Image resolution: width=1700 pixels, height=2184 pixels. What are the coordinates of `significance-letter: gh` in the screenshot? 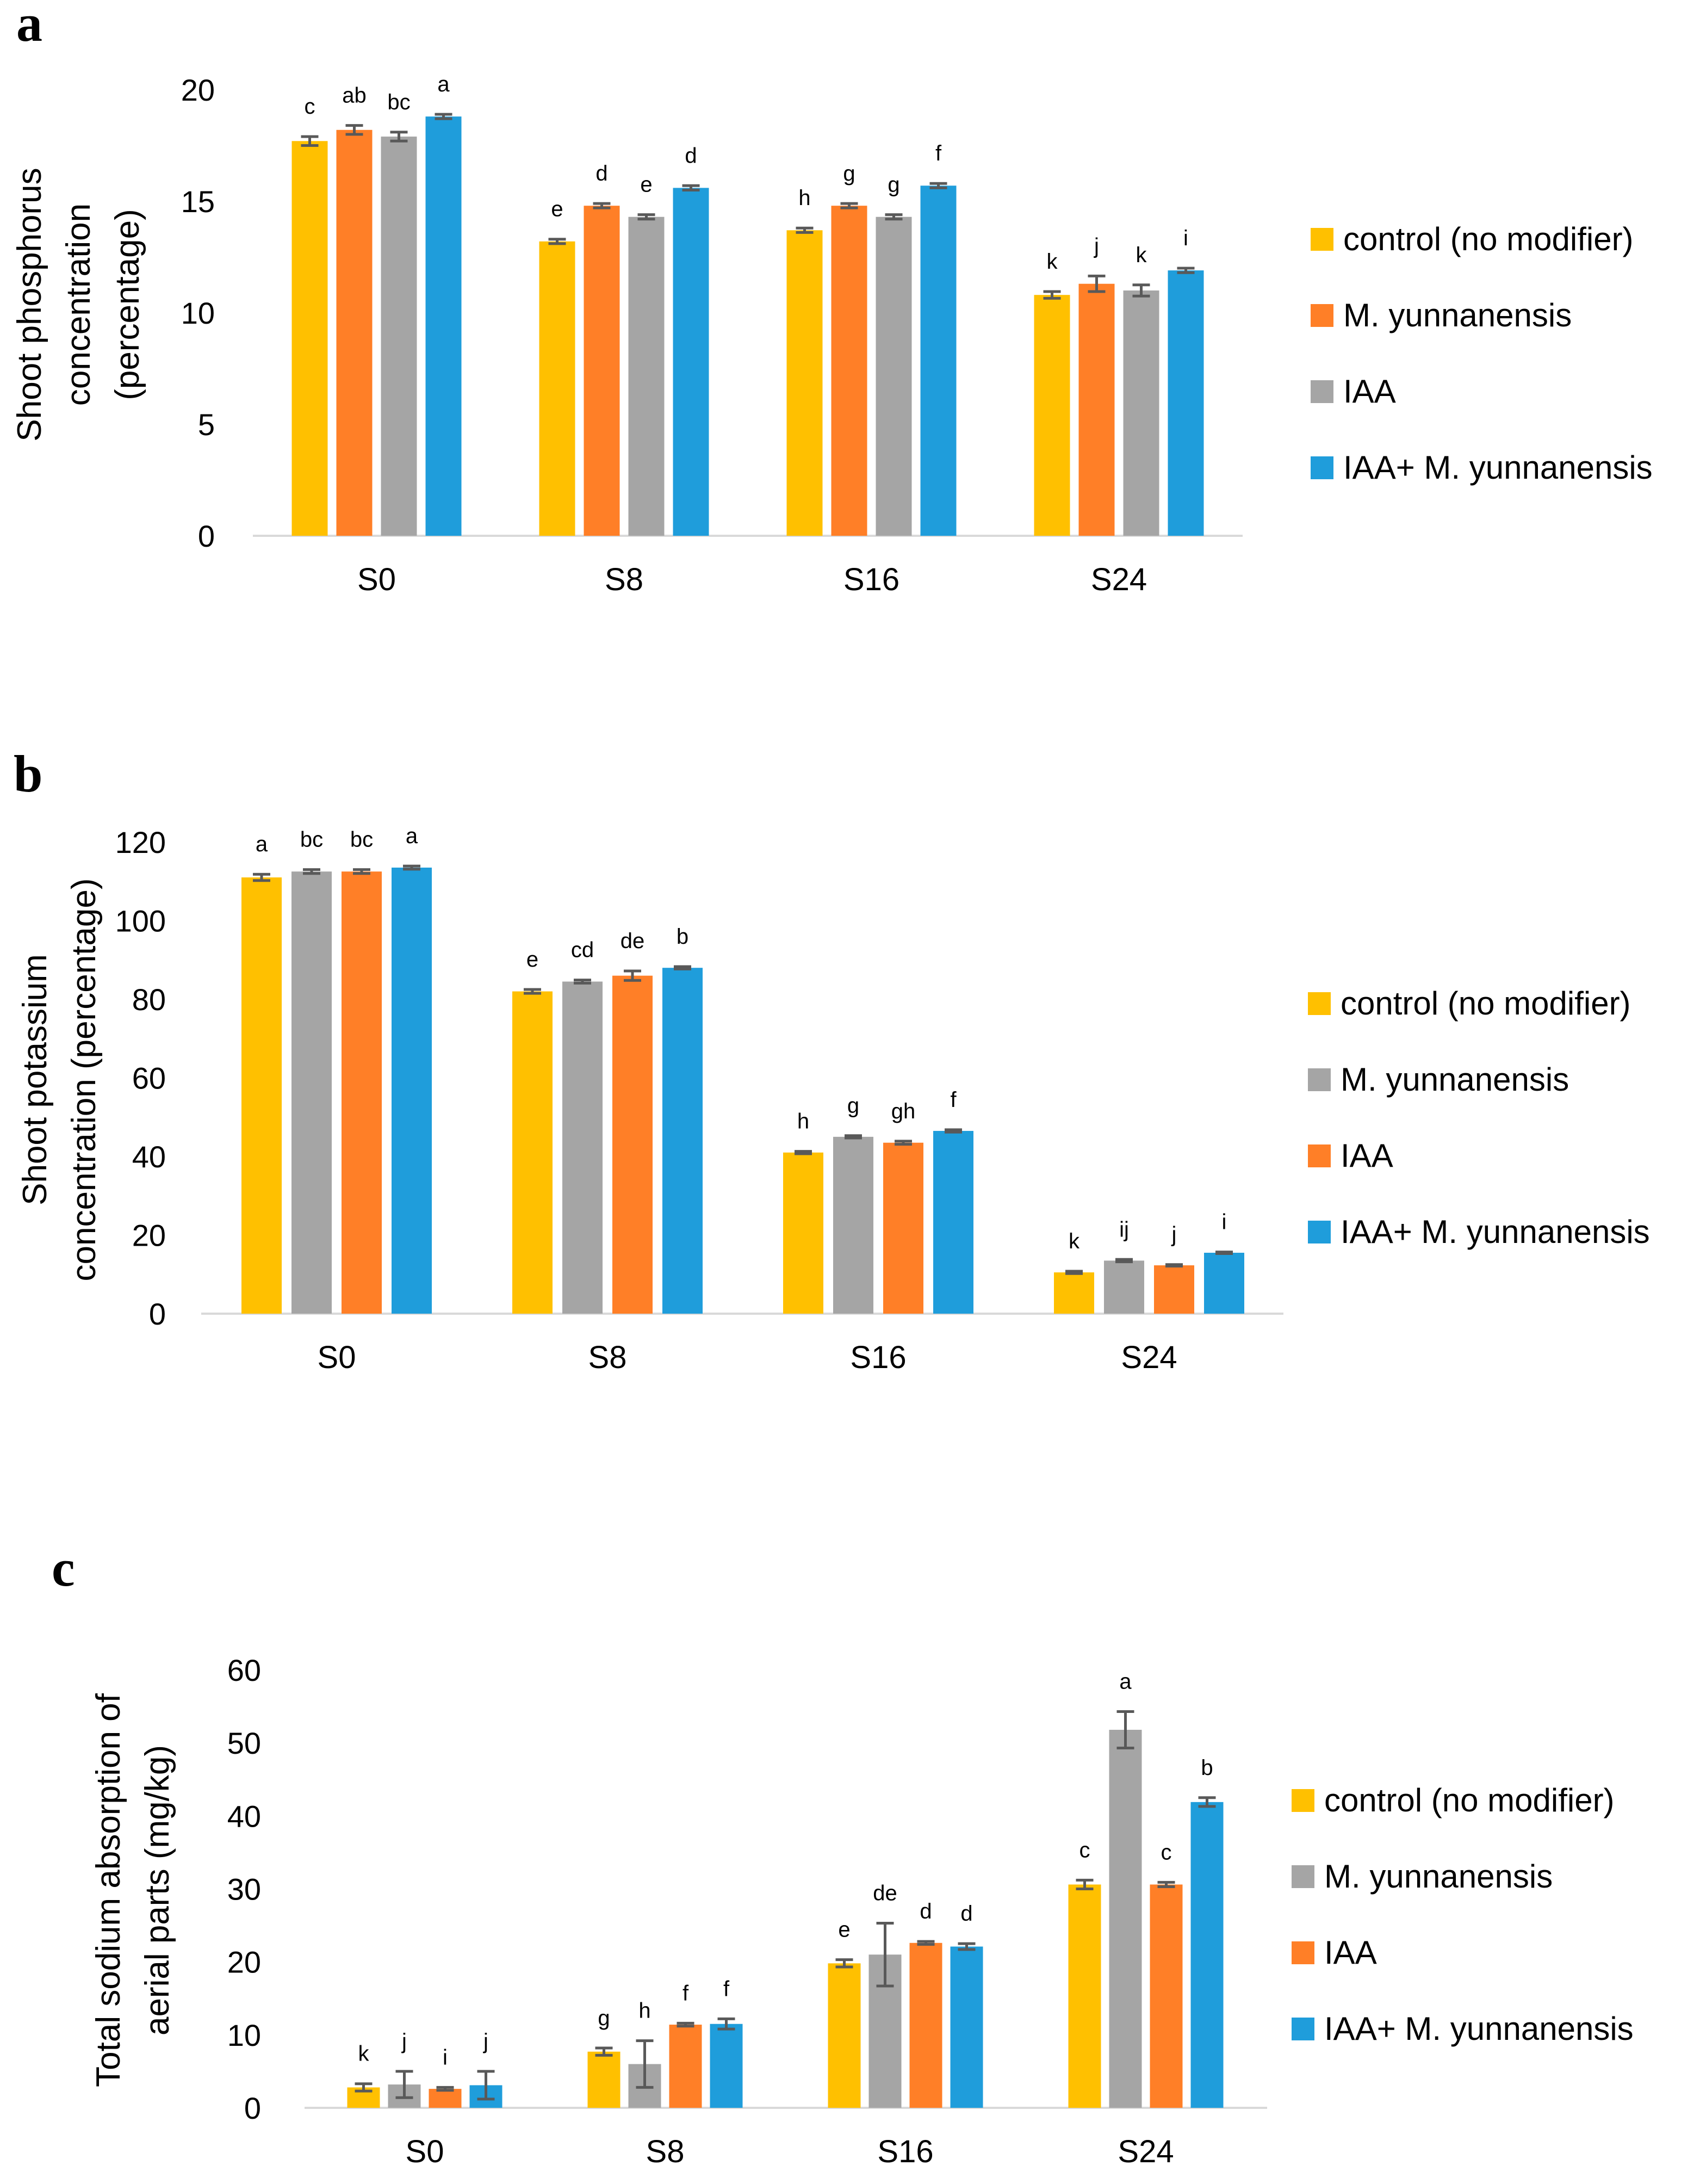 It's located at (903, 1111).